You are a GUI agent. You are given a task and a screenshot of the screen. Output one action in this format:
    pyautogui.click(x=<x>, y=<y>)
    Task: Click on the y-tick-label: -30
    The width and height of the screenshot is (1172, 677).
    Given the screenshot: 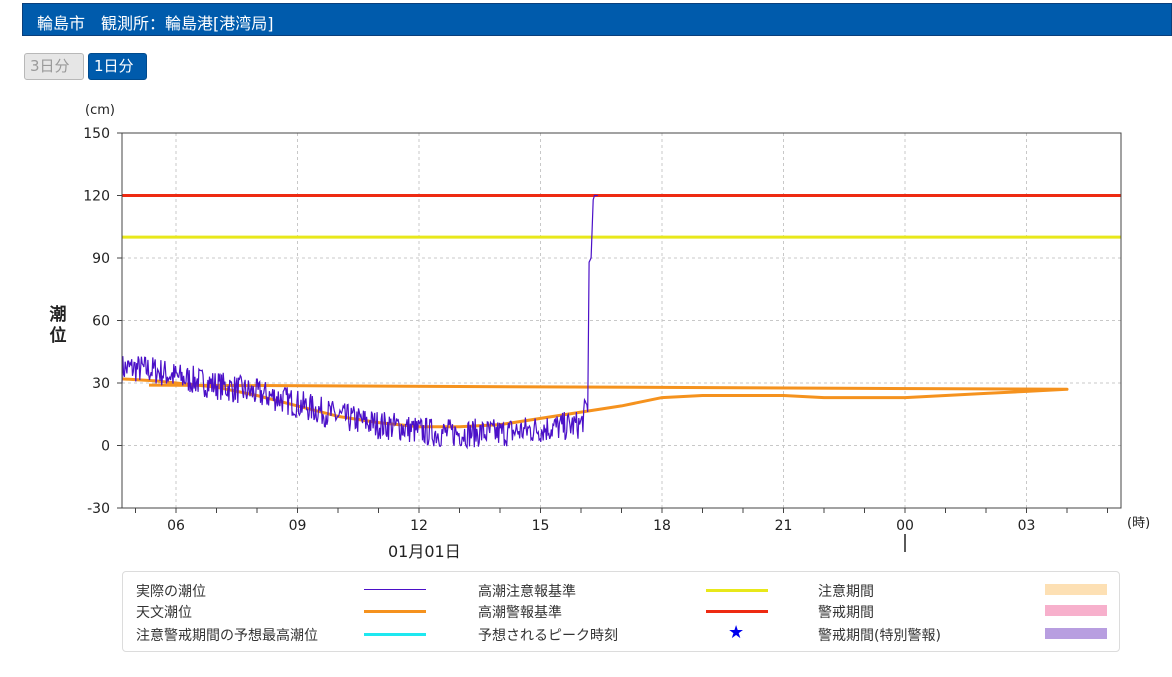 What is the action you would take?
    pyautogui.click(x=98, y=509)
    